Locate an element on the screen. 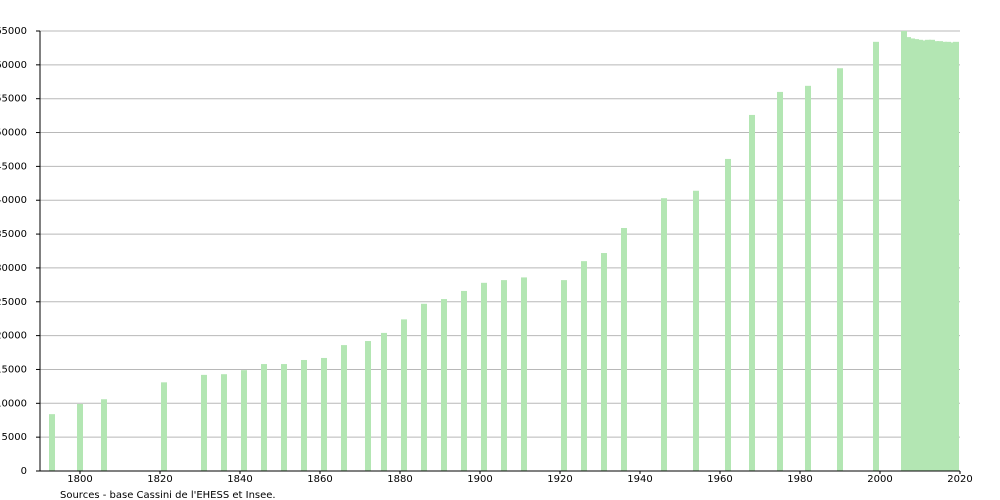  x-tick-label: 1800 is located at coordinates (79, 479).